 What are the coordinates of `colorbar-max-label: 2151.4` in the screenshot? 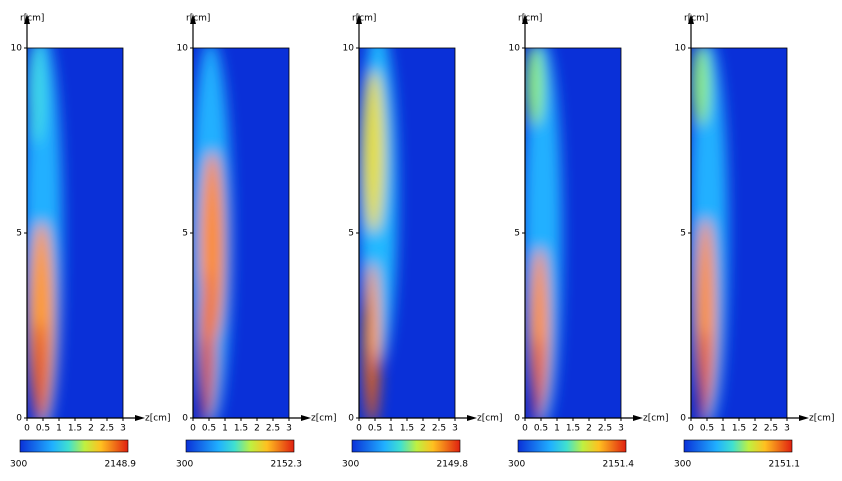 It's located at (619, 465).